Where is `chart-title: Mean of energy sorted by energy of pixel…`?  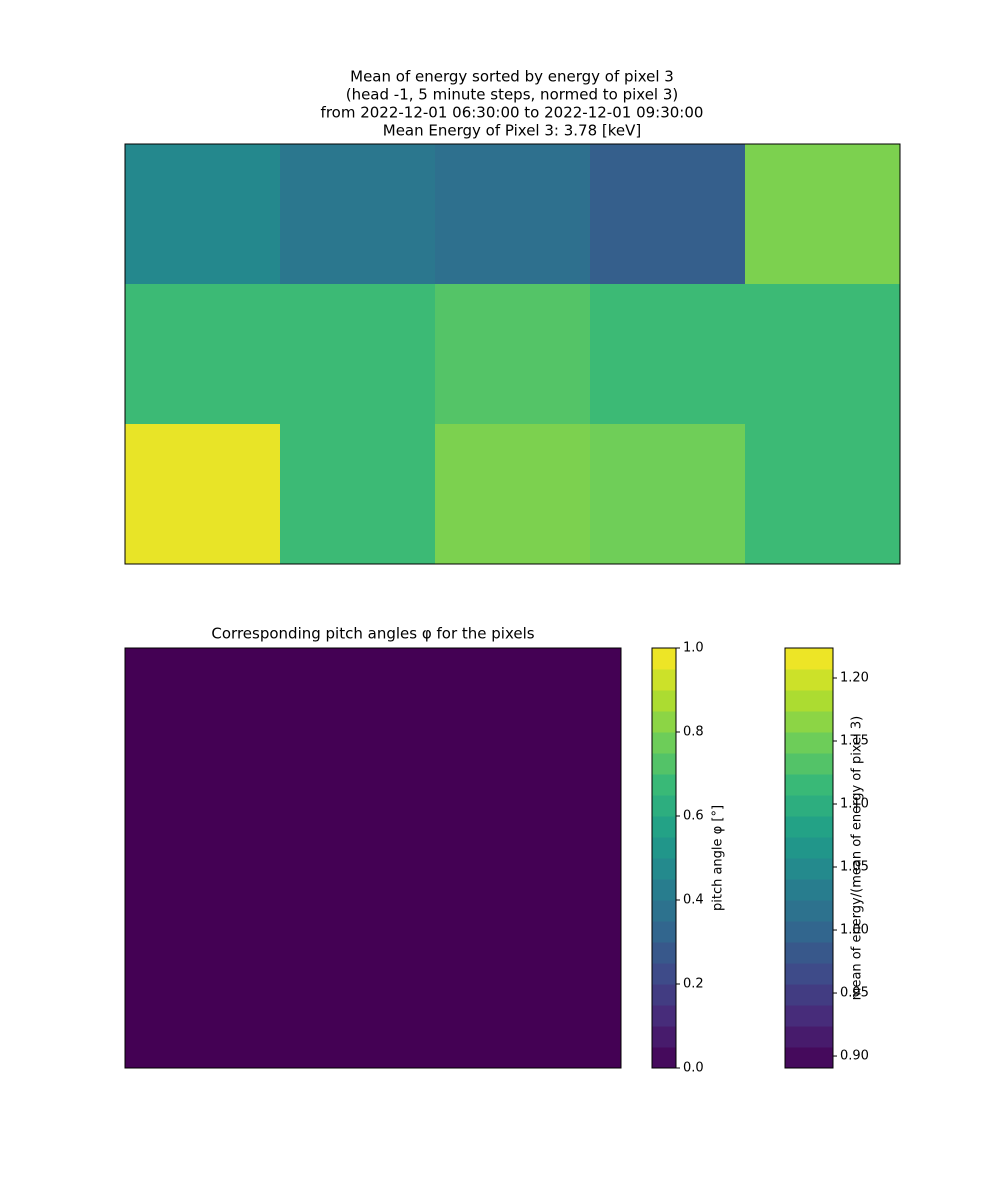 chart-title: Mean of energy sorted by energy of pixel… is located at coordinates (512, 77).